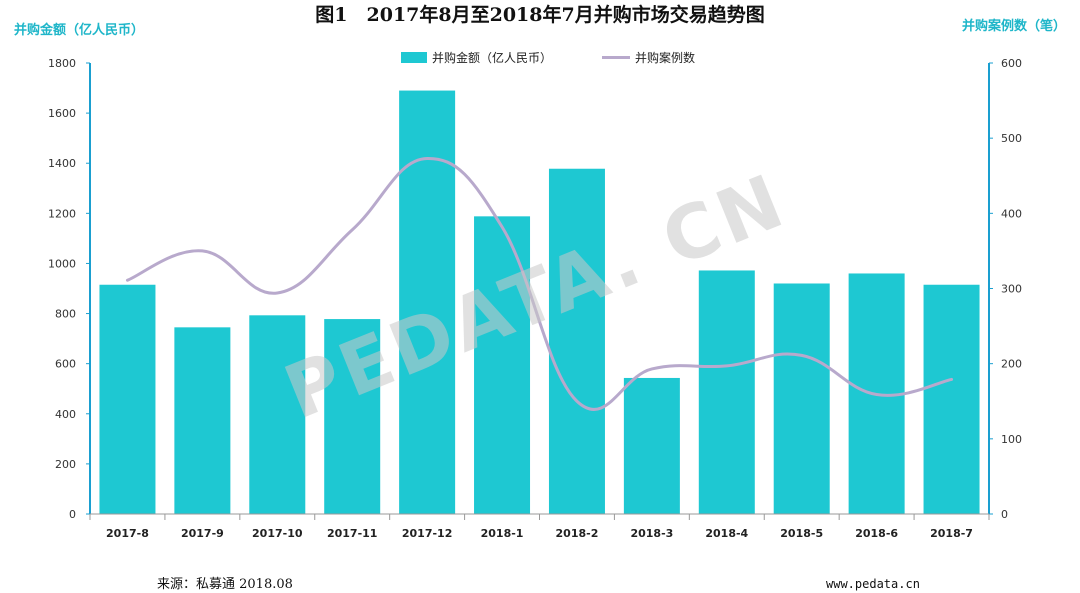  I want to click on left-tick-label: 0, so click(72, 514).